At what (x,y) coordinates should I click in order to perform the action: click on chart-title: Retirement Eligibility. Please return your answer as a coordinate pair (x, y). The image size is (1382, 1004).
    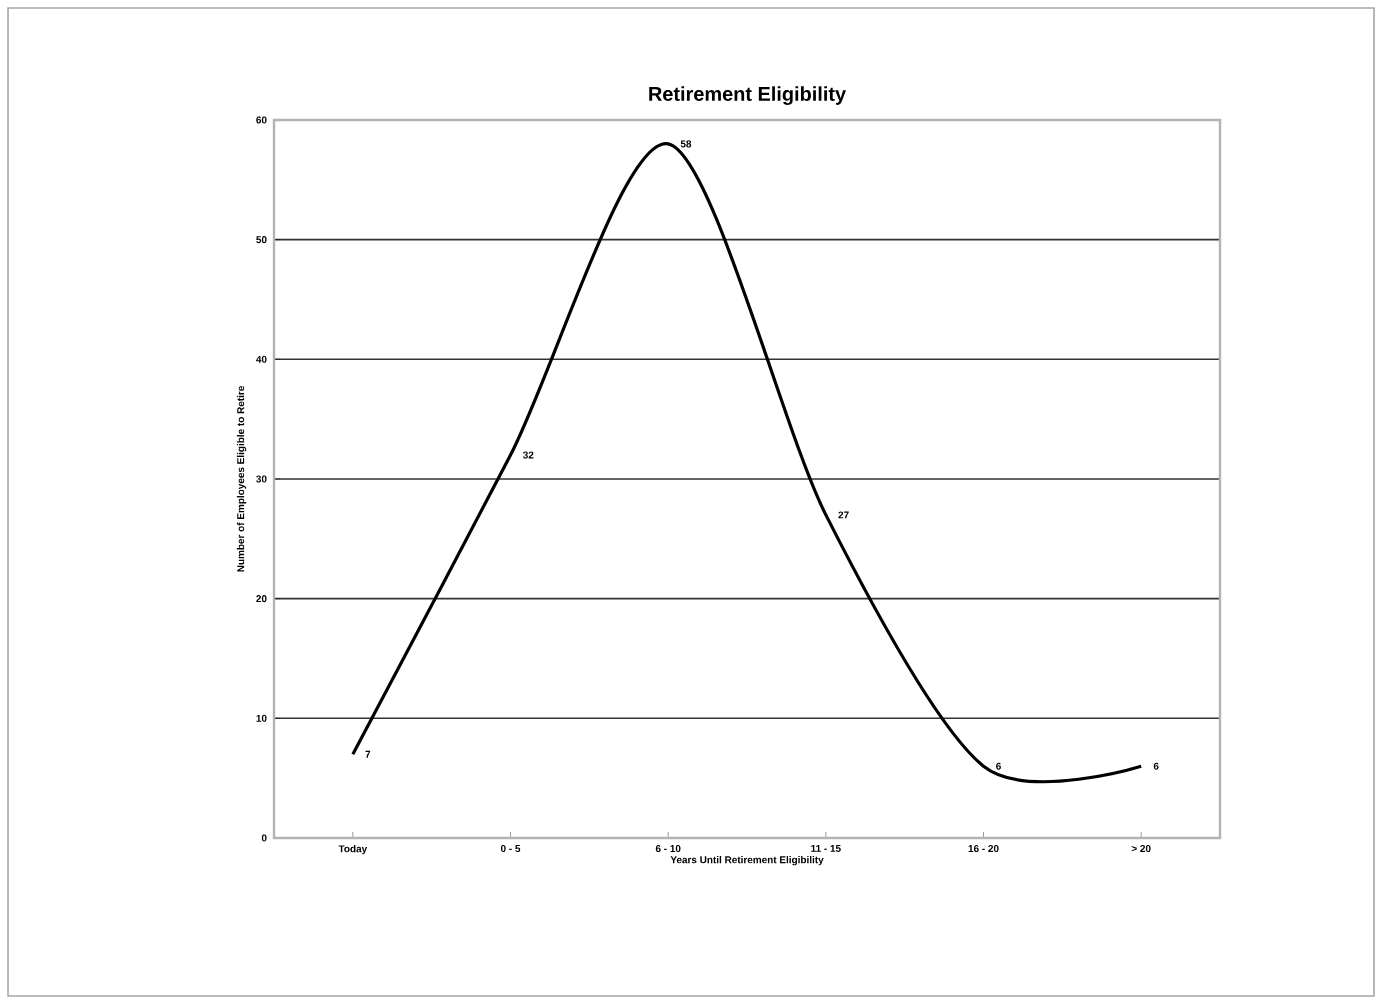
    Looking at the image, I should click on (747, 95).